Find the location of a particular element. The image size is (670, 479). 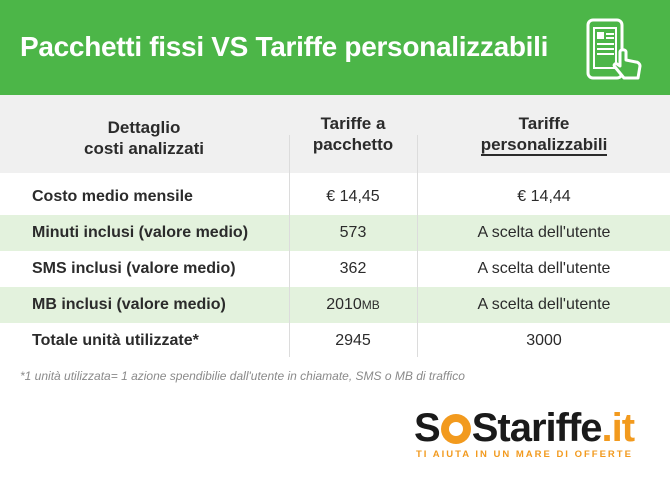

table-row: Costo medio mensile € 14,45 € 14,44 is located at coordinates (335, 197).